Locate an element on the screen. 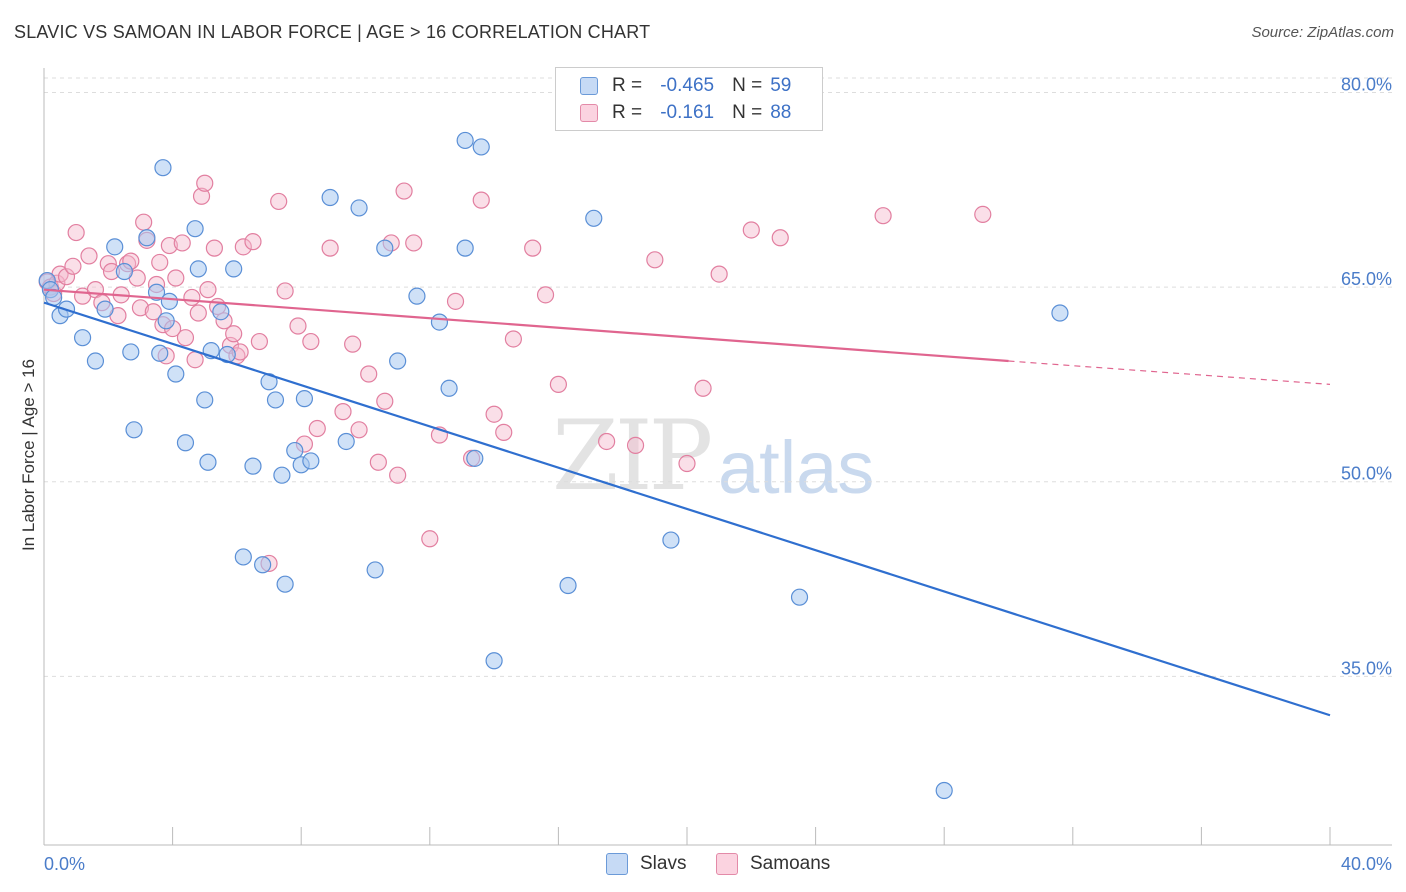  legend-r-value: -0.465 is located at coordinates (687, 85).